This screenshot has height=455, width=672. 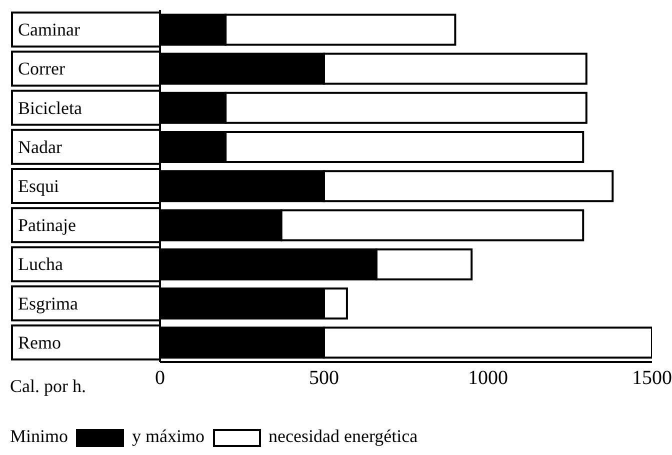 I want to click on x-axis-title: Cal. por h., so click(x=48, y=386).